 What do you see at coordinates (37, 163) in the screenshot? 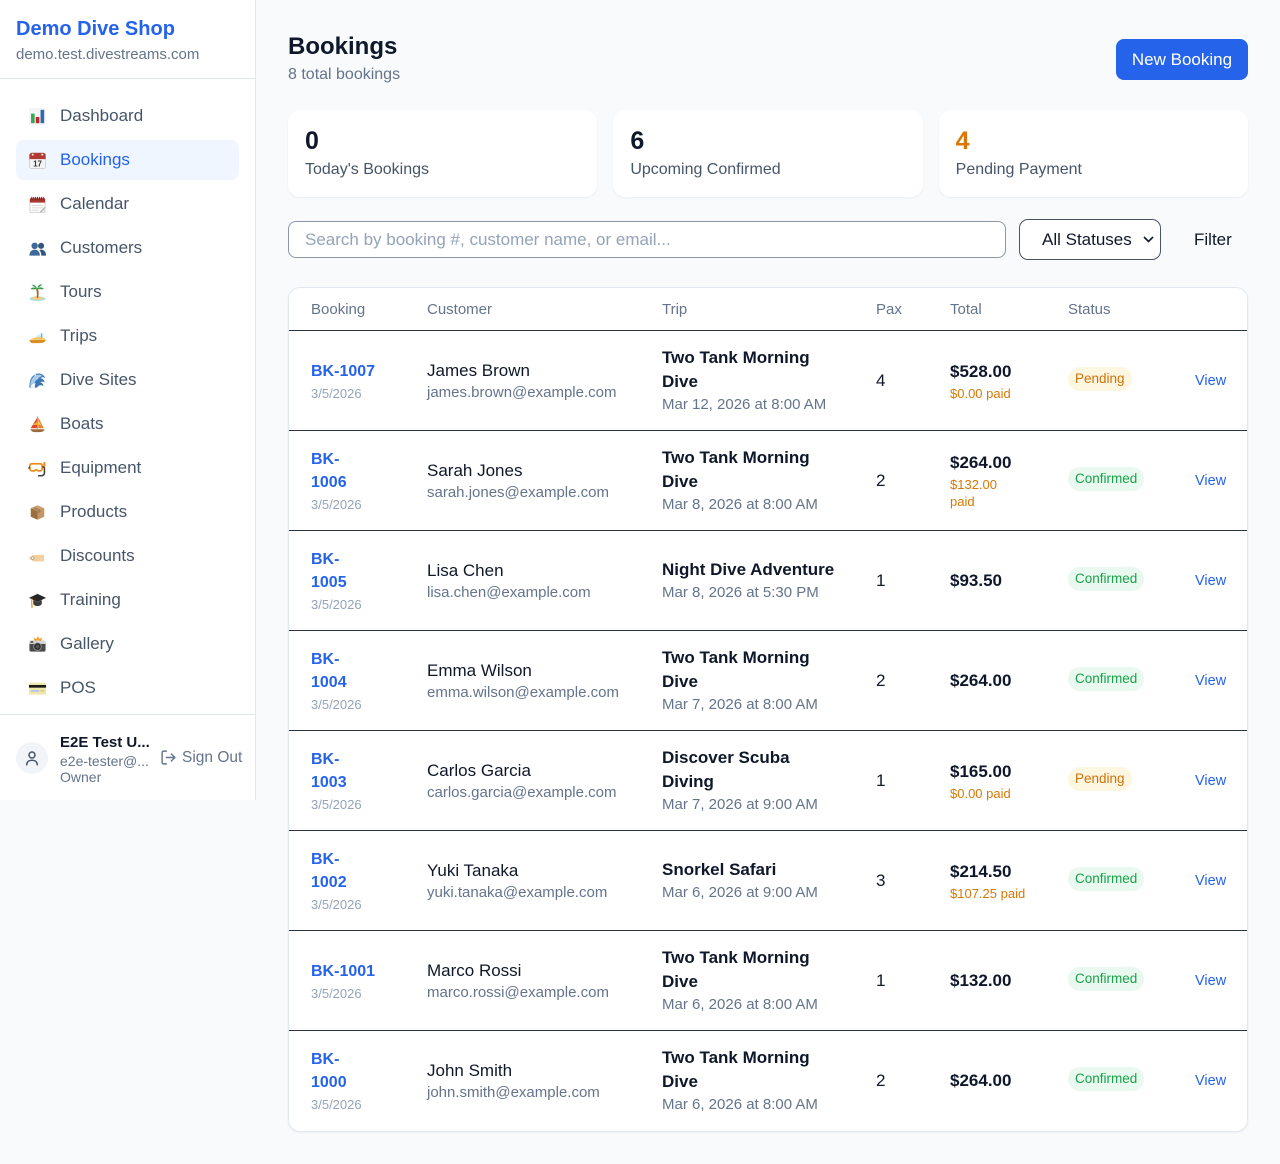
I see `svg-text: 17` at bounding box center [37, 163].